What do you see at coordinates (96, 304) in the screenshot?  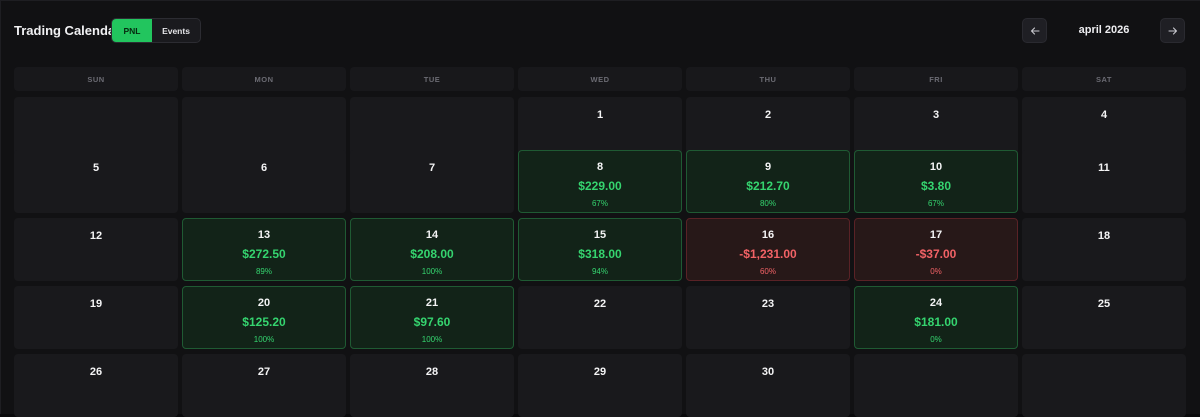 I see `day-number: 19` at bounding box center [96, 304].